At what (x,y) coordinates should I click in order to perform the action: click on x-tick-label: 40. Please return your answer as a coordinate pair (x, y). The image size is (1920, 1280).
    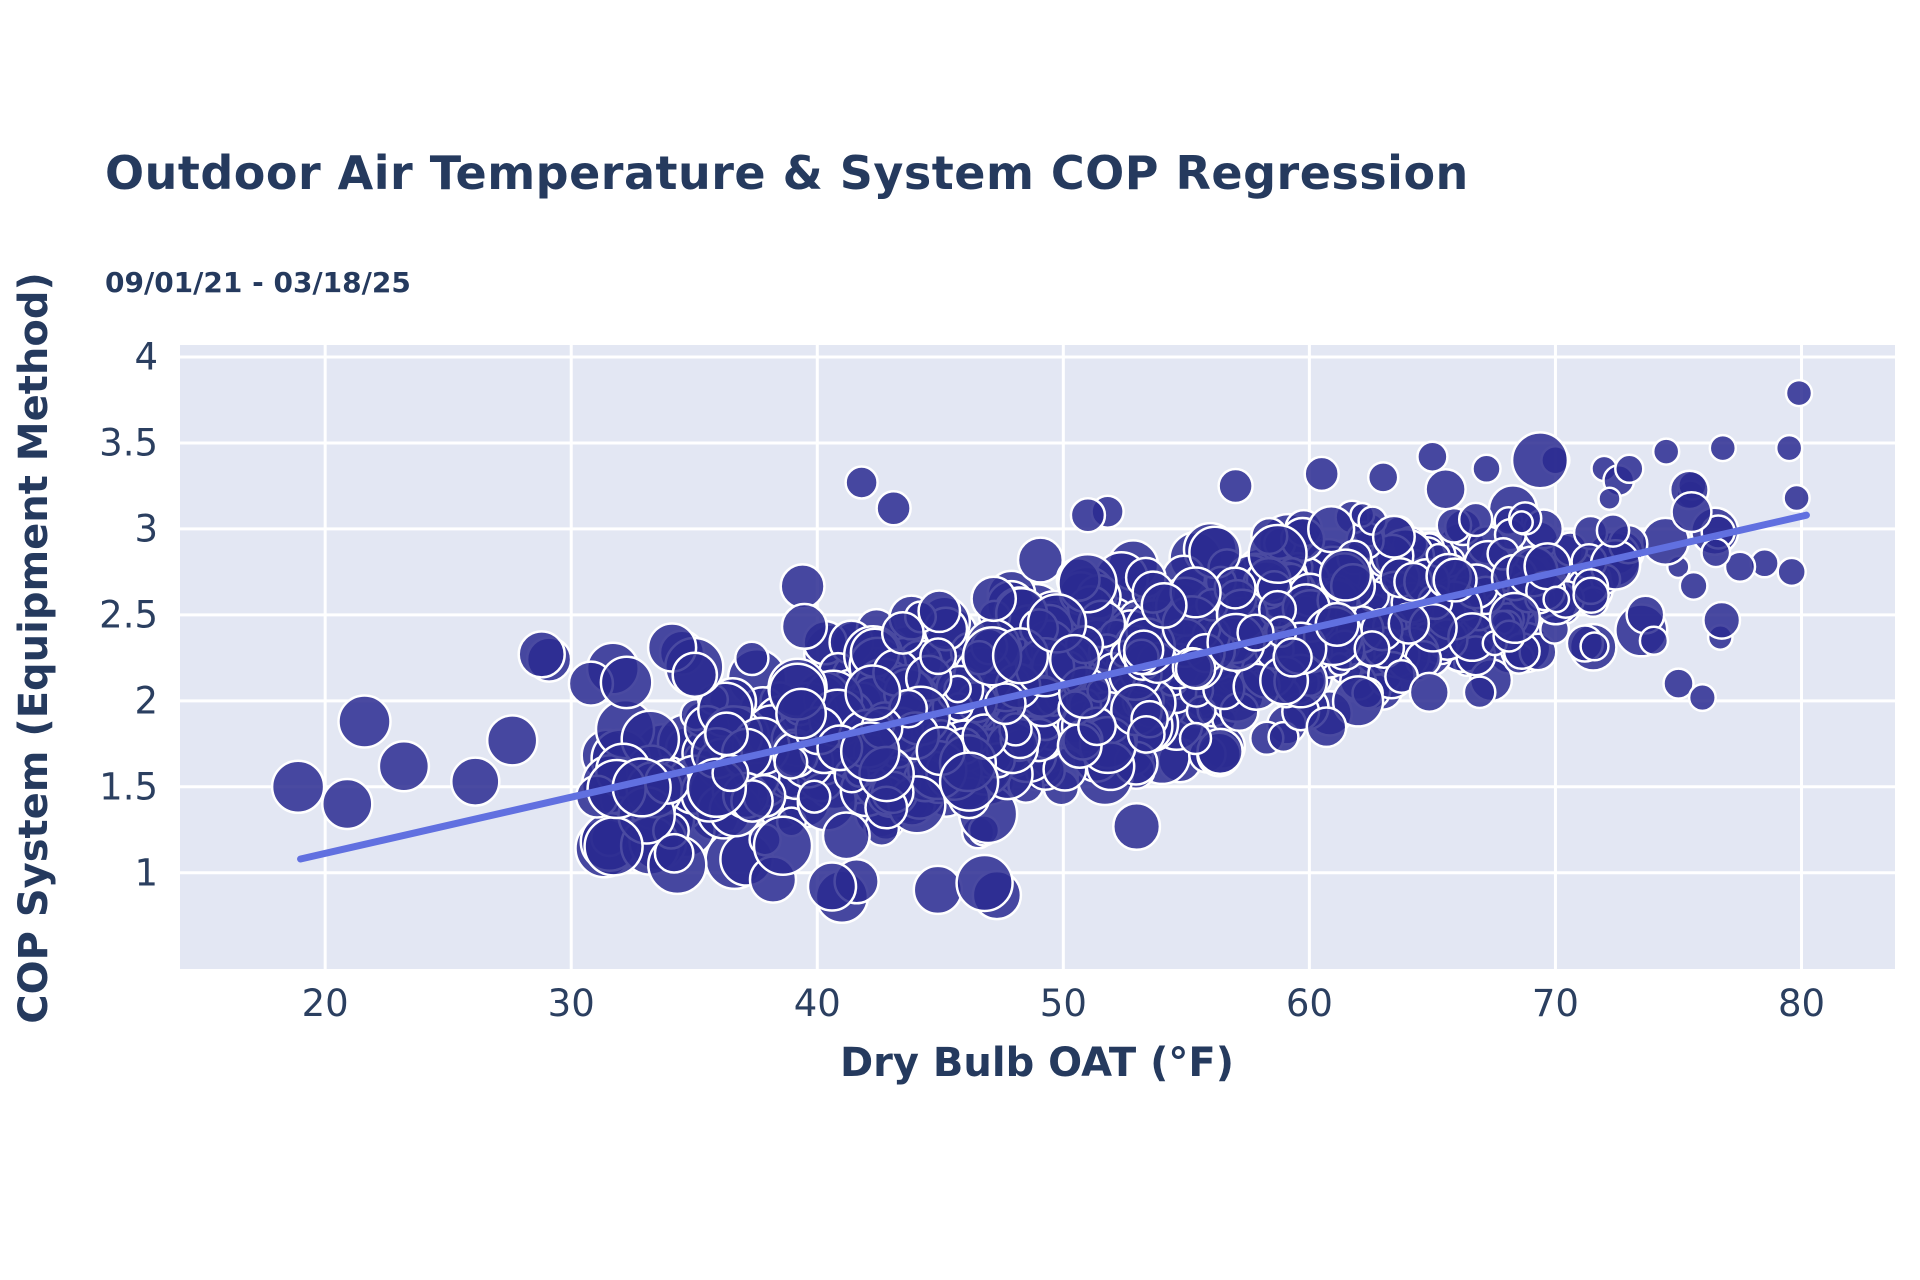
    Looking at the image, I should click on (817, 1003).